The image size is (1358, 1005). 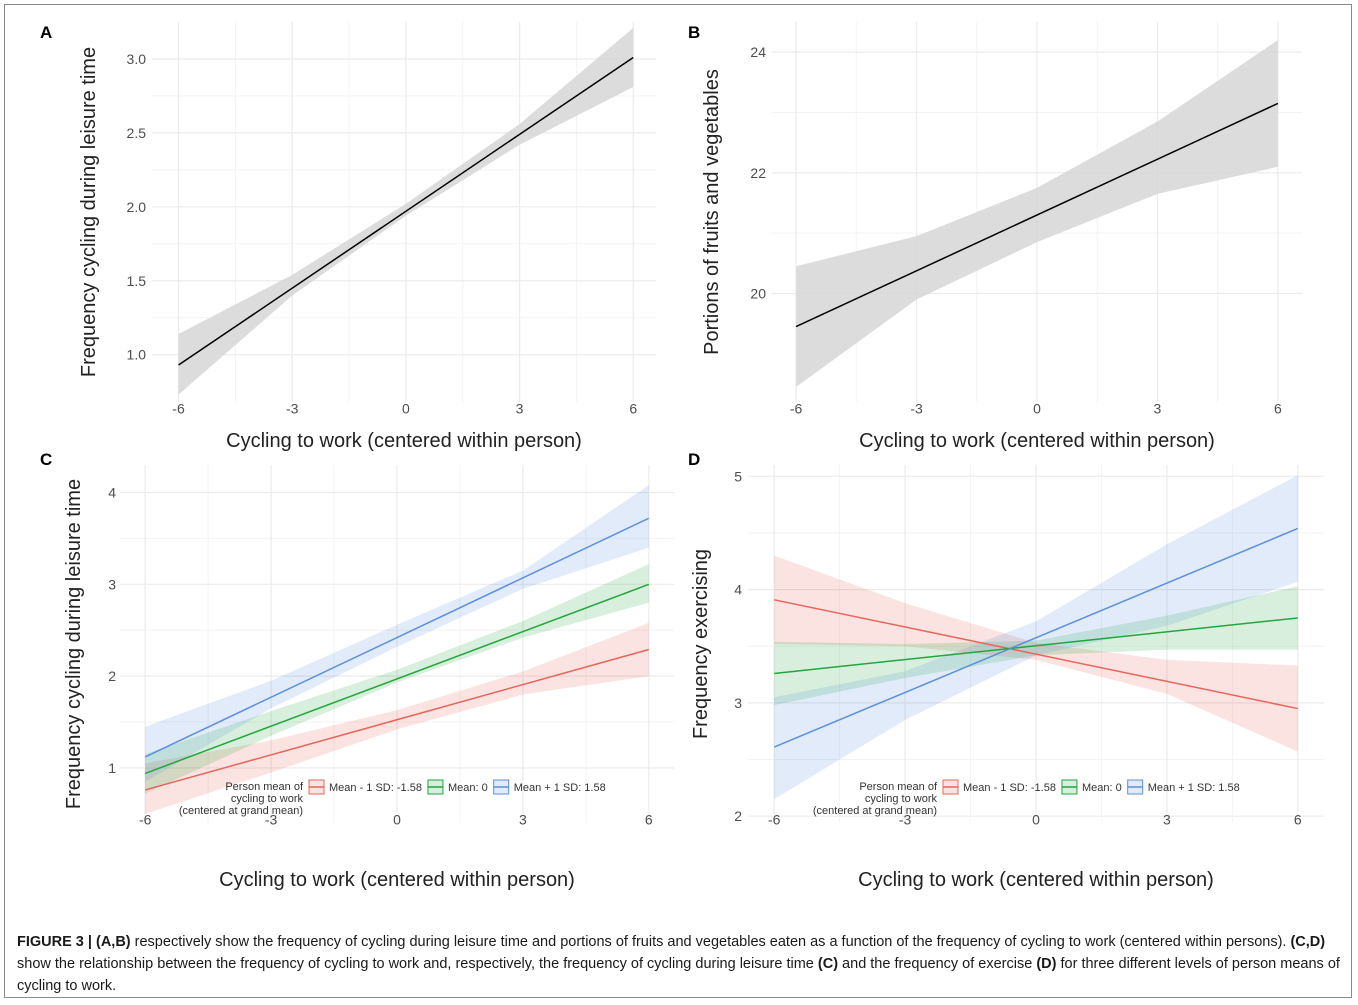 I want to click on caption-panel-ref-d: (D), so click(x=1046, y=964).